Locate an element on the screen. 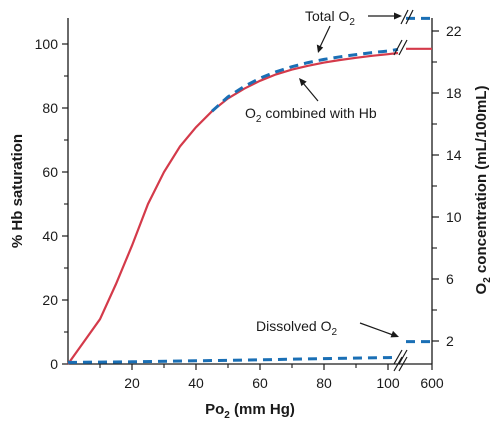  y-left-tick-label: 60 is located at coordinates (50, 172).